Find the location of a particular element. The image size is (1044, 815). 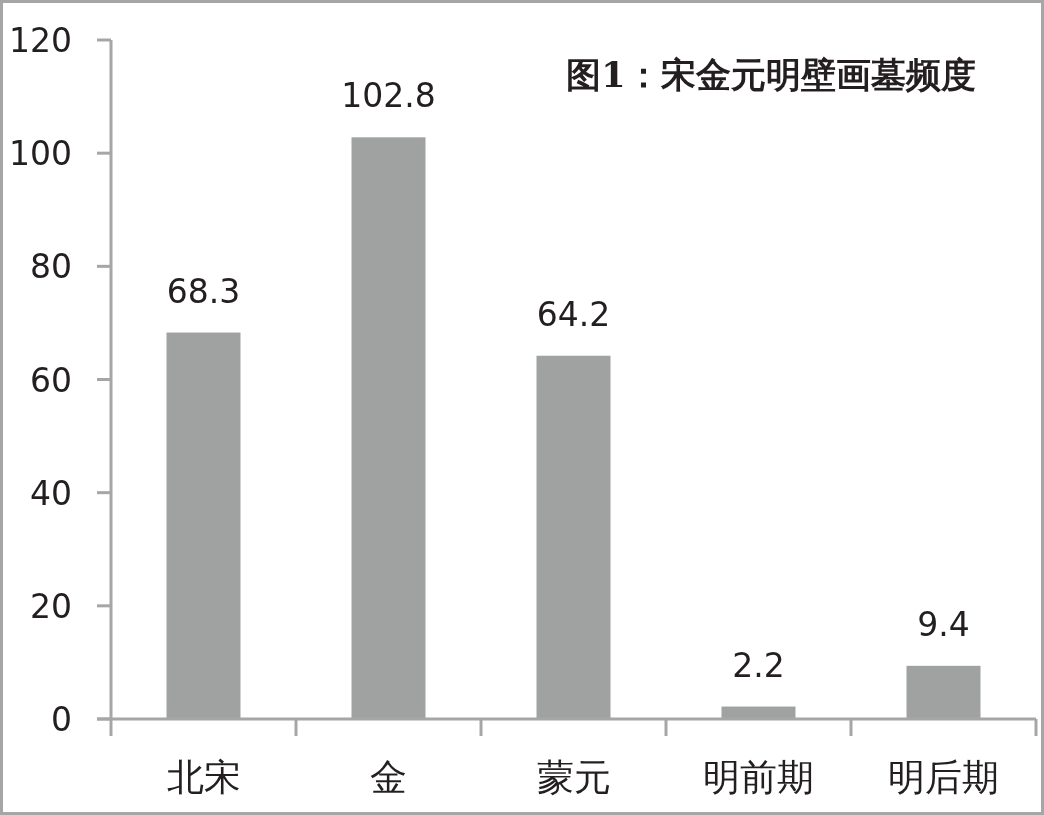

x-tick-label: 蒙元 is located at coordinates (573, 777).